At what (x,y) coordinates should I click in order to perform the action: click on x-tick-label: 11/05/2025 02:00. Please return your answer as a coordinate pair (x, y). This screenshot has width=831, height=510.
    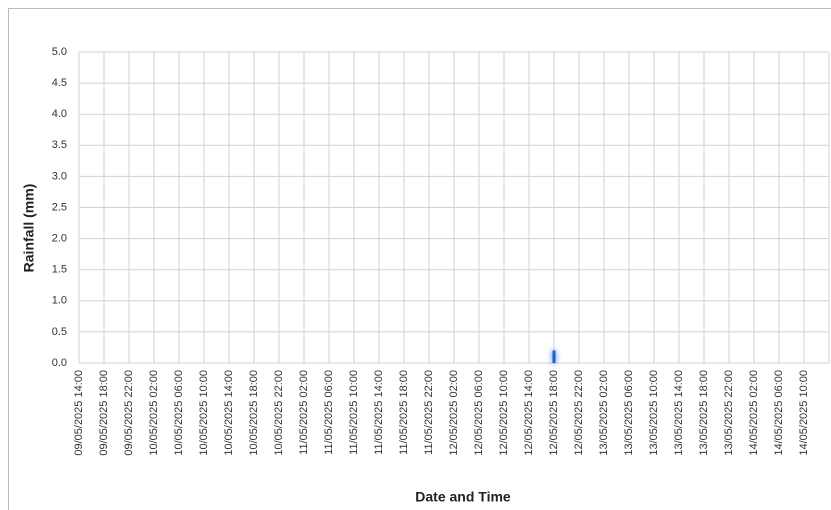
    Looking at the image, I should click on (304, 412).